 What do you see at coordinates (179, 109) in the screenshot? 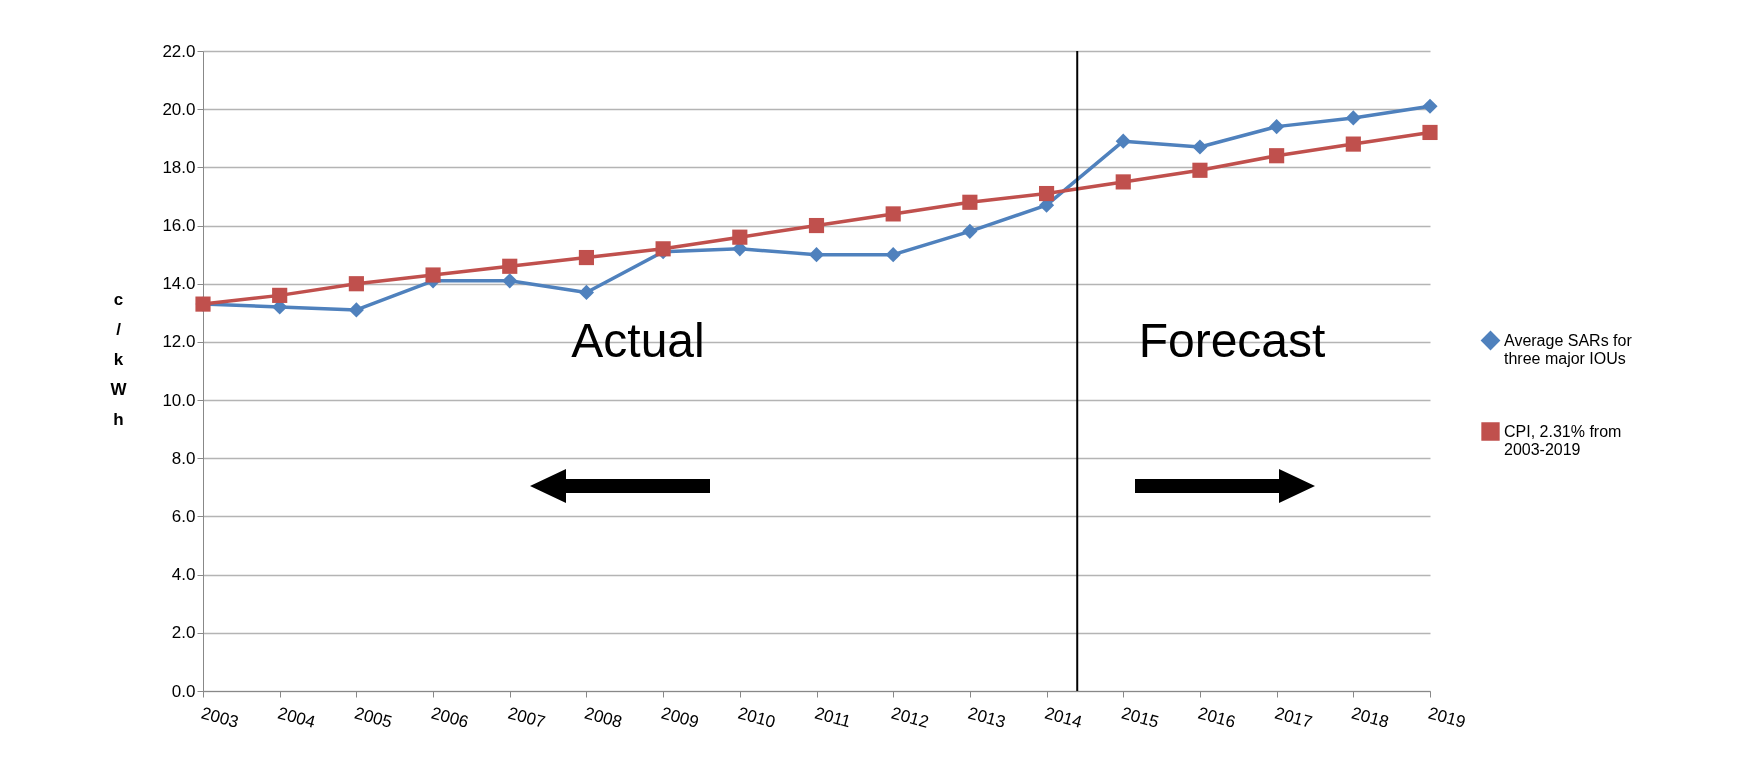
I see `y-tick-label: 20.0` at bounding box center [179, 109].